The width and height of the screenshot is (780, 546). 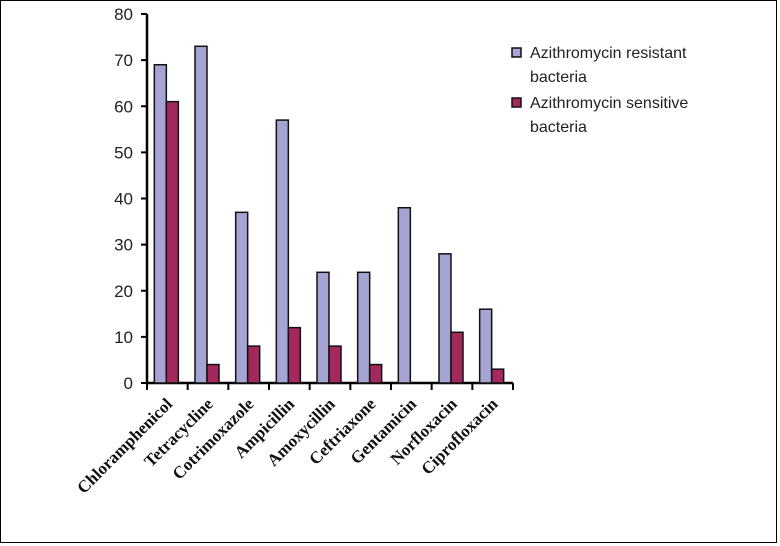 I want to click on y-tick-label: 70, so click(x=123, y=60).